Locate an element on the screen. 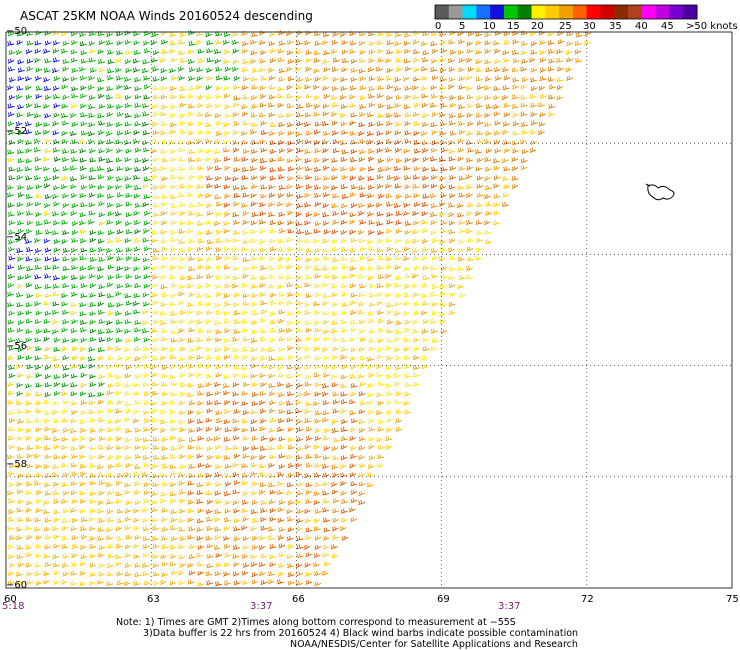 The image size is (740, 650). island-outline is located at coordinates (660, 192).